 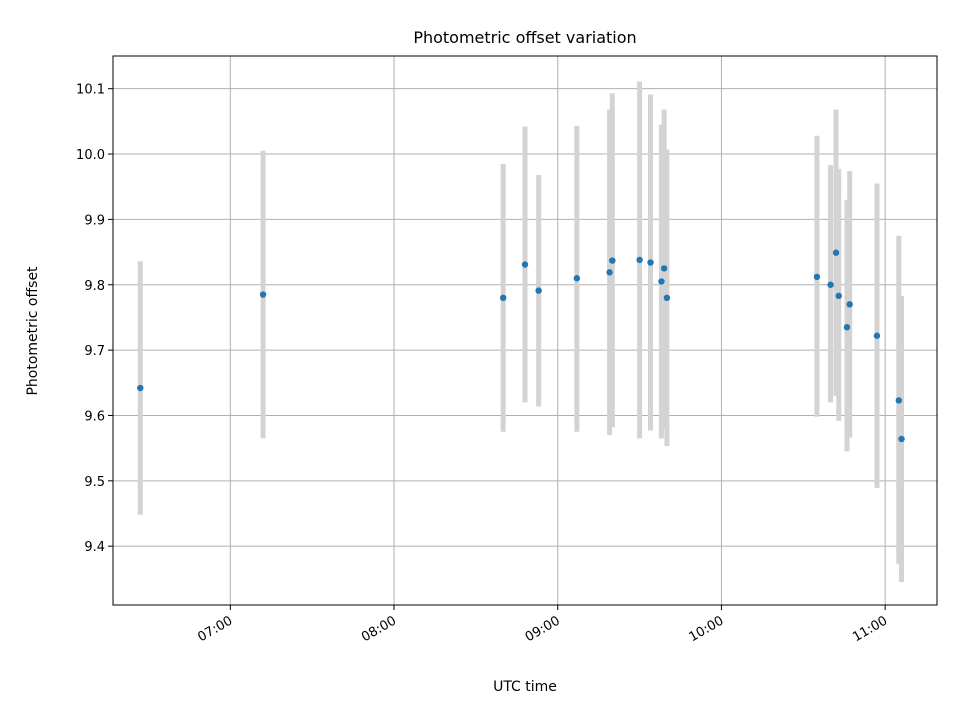 What do you see at coordinates (90, 90) in the screenshot?
I see `y-tick-label: 10.1` at bounding box center [90, 90].